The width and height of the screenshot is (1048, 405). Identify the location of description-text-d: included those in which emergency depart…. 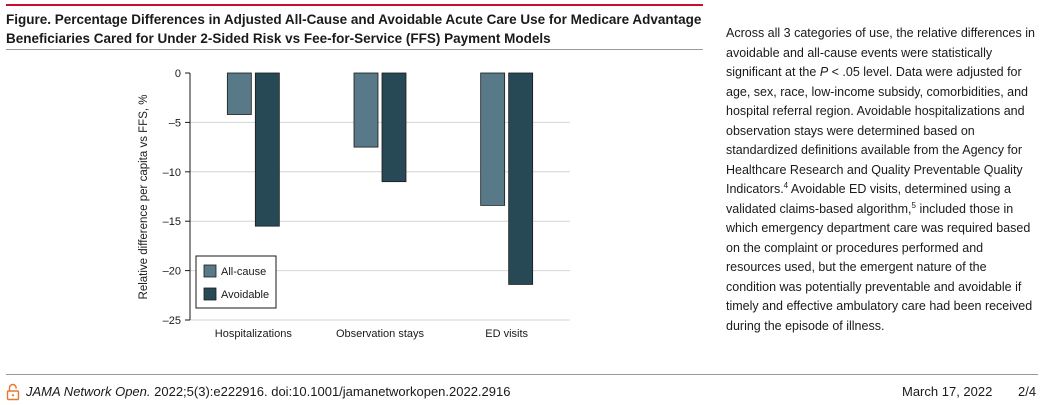
(879, 267).